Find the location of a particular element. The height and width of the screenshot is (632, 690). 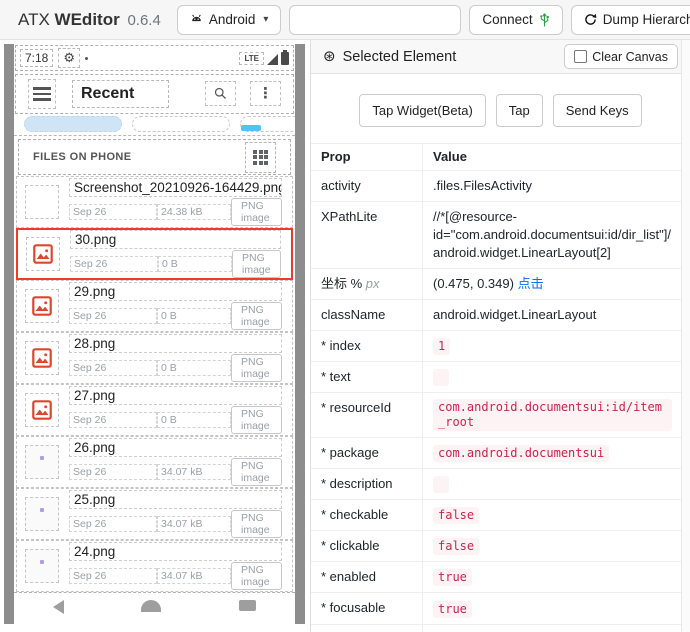

dump-hierarchy-button: Dump Hierarchy is located at coordinates (630, 19).